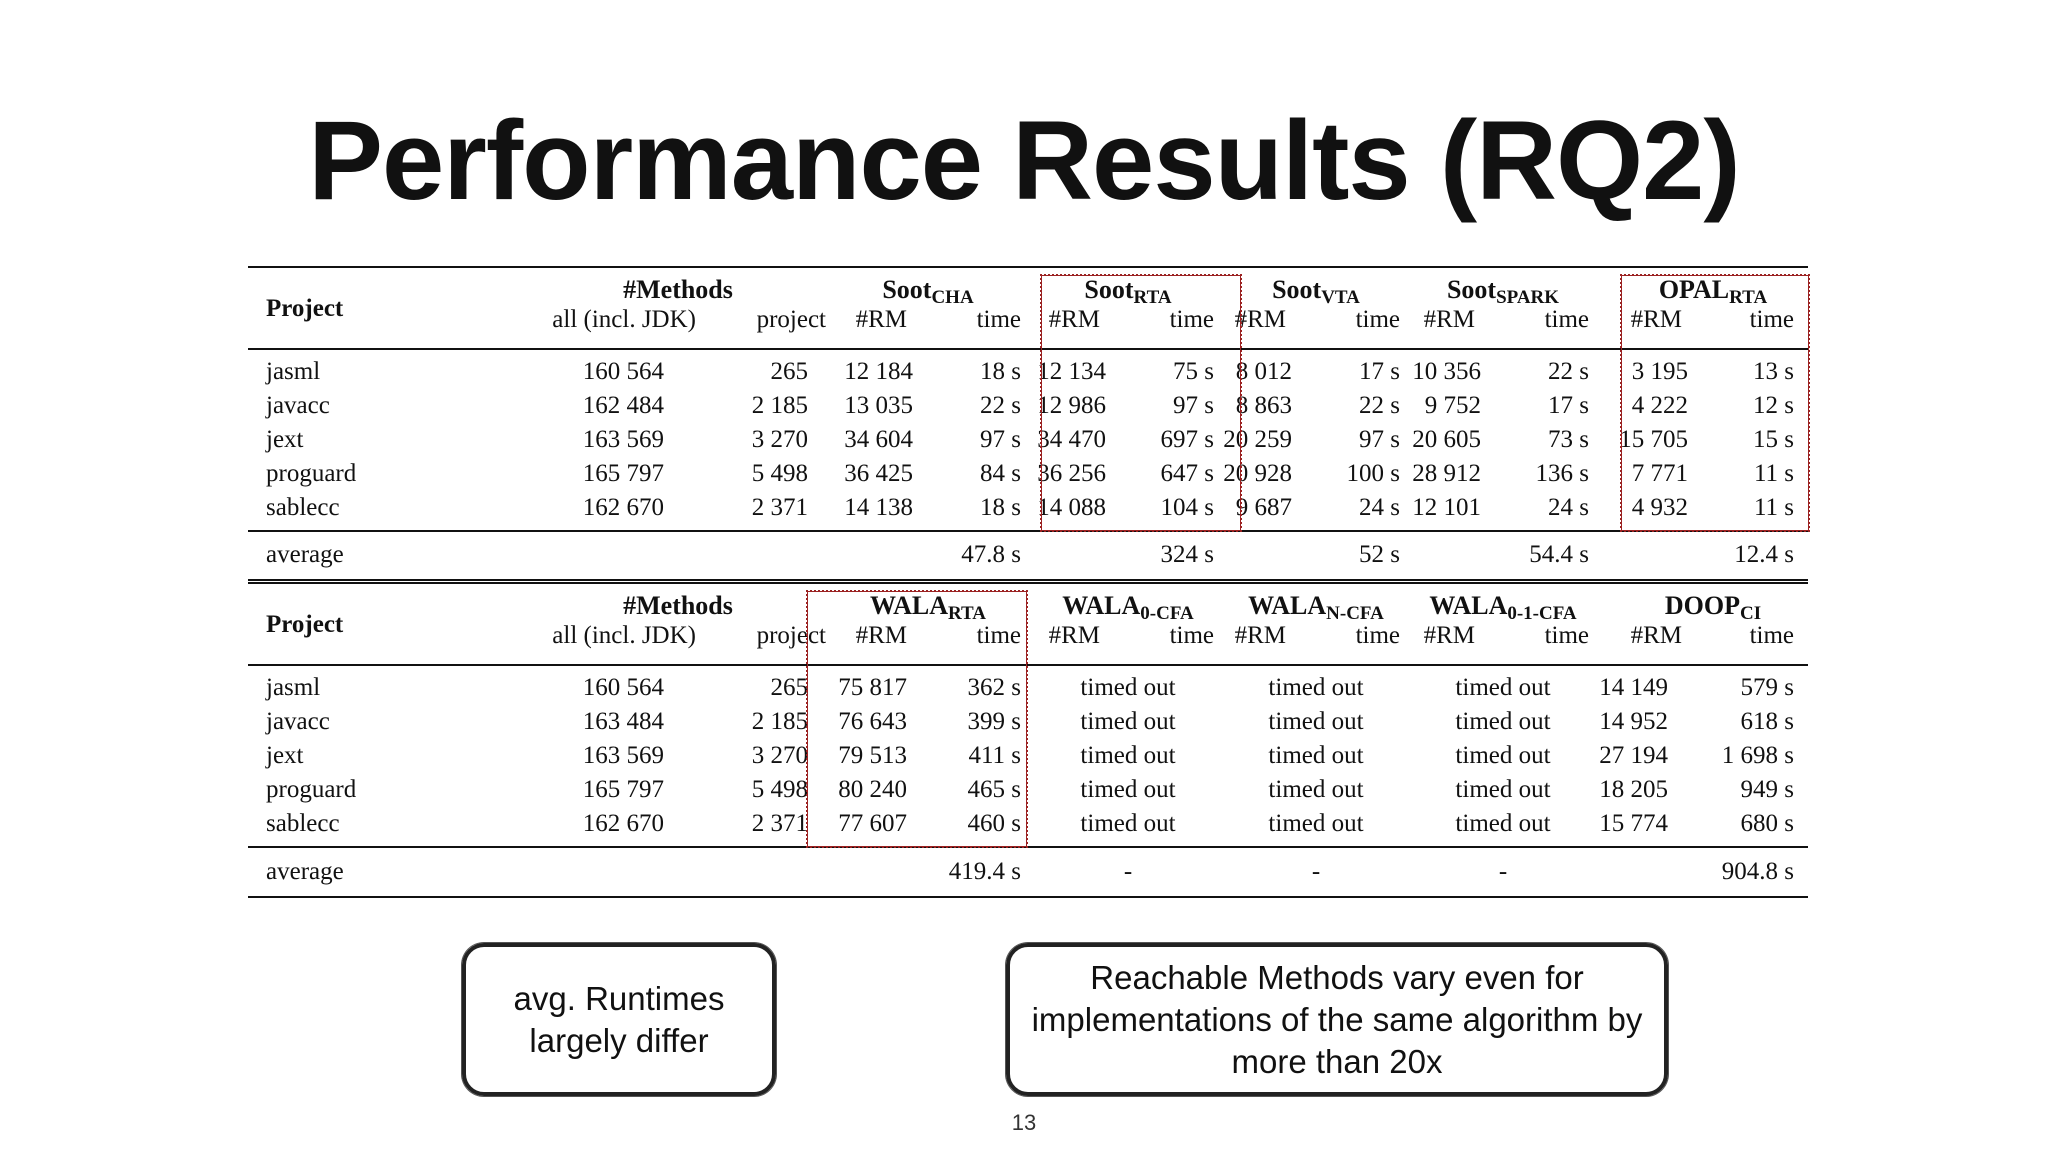  What do you see at coordinates (1757, 755) in the screenshot?
I see `t2-doop-time: 1 698 s` at bounding box center [1757, 755].